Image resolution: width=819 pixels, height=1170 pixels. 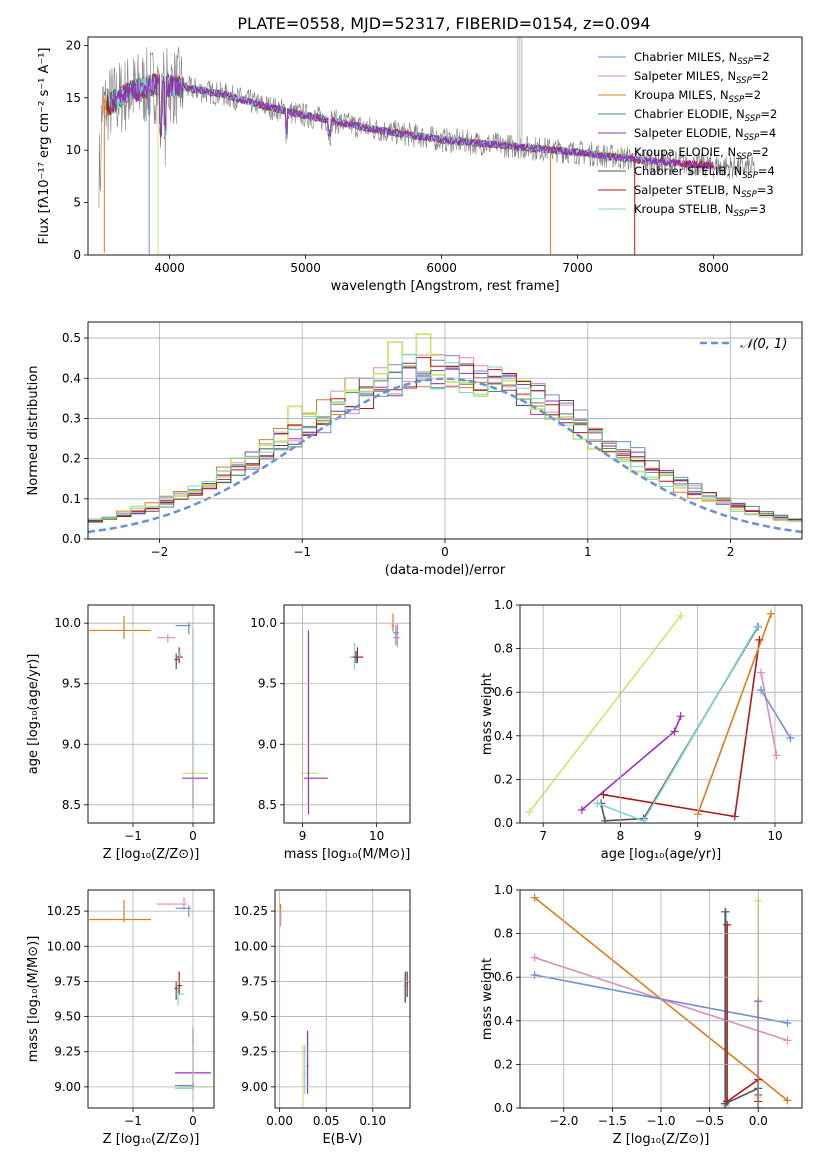 I want to click on legend-label: Chabrier STELIB, N, so click(x=688, y=171).